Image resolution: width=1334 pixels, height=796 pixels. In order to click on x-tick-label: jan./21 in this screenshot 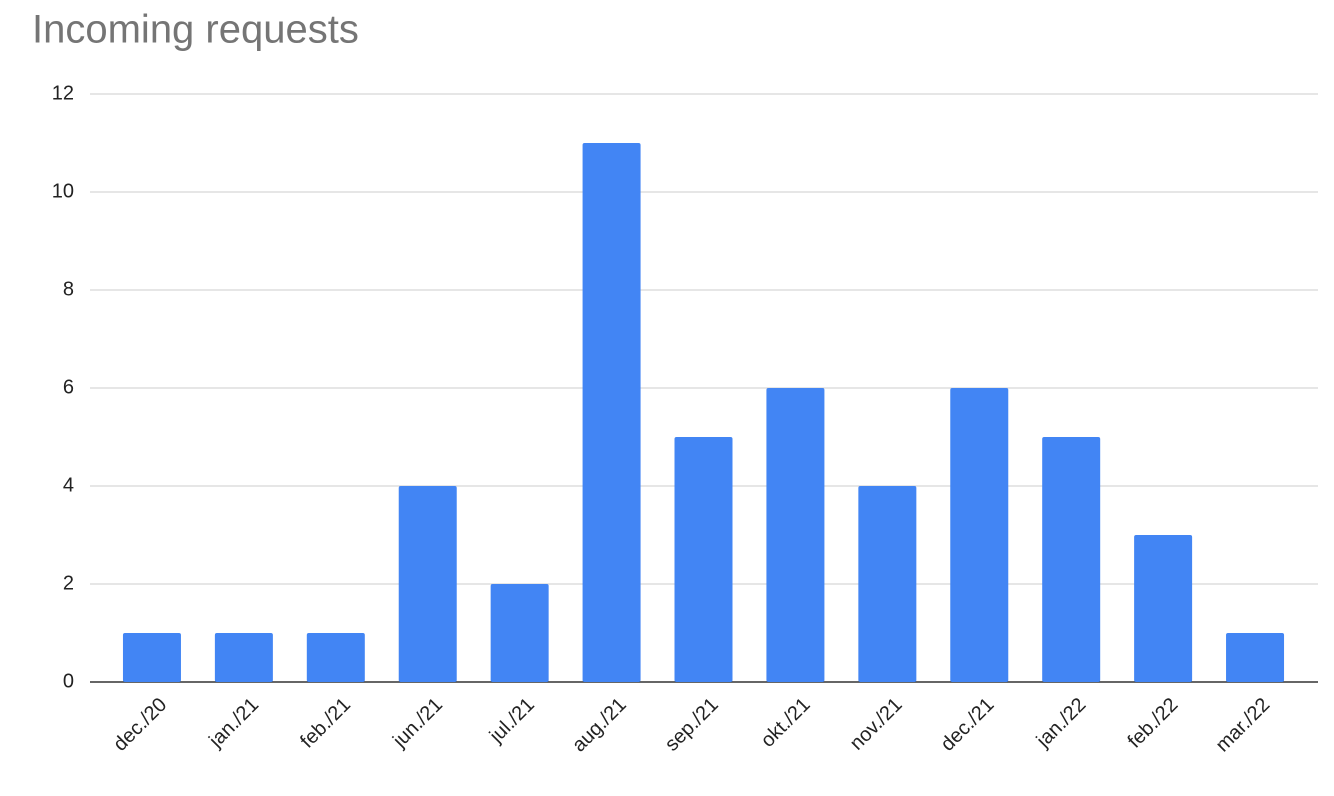, I will do `click(233, 723)`.